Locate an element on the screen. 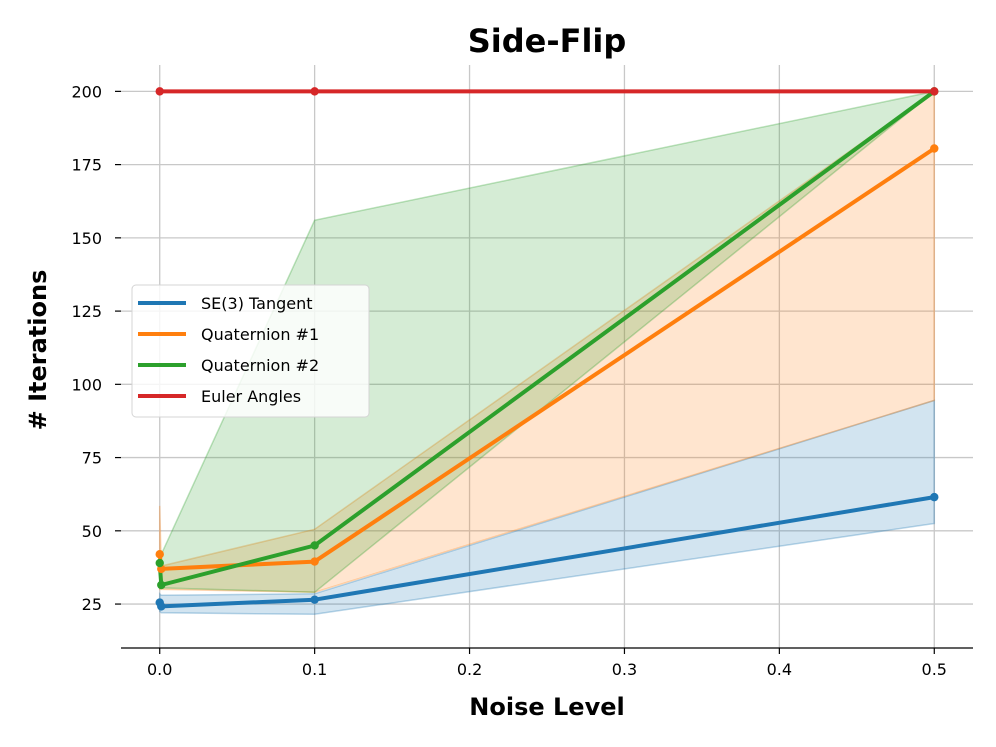 Image resolution: width=996 pixels, height=747 pixels. x-tick-label: 0.4 is located at coordinates (779, 669).